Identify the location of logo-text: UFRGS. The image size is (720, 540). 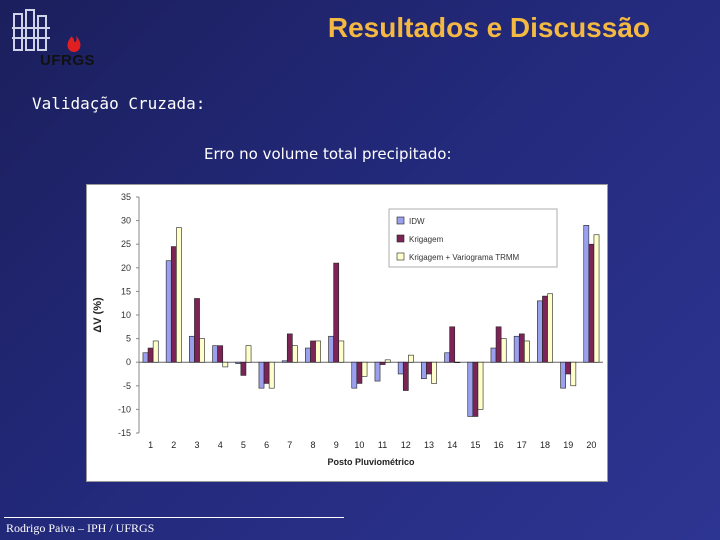
(67, 60).